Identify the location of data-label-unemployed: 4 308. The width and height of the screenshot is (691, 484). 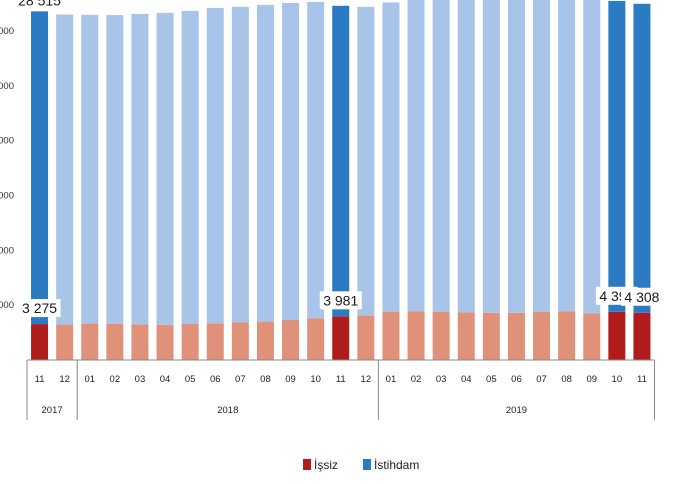
(641, 297).